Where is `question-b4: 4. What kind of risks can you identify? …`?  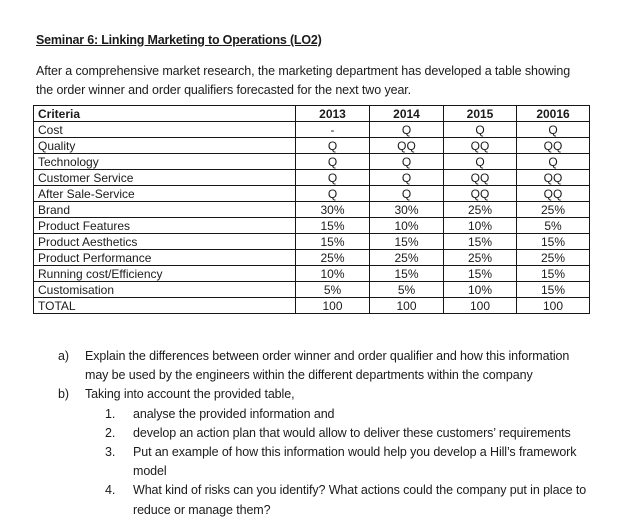 question-b4: 4. What kind of risks can you identify? … is located at coordinates (315, 500).